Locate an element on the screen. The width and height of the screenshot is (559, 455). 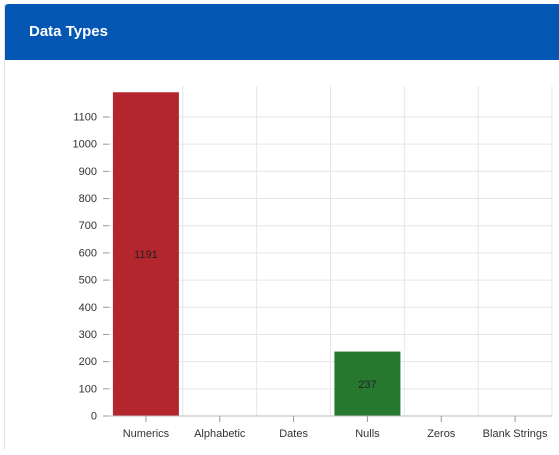
y-tick-label: 0 is located at coordinates (94, 417).